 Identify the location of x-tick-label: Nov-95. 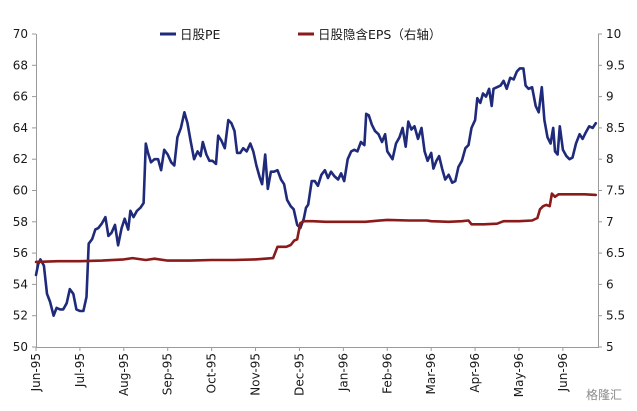
(256, 374).